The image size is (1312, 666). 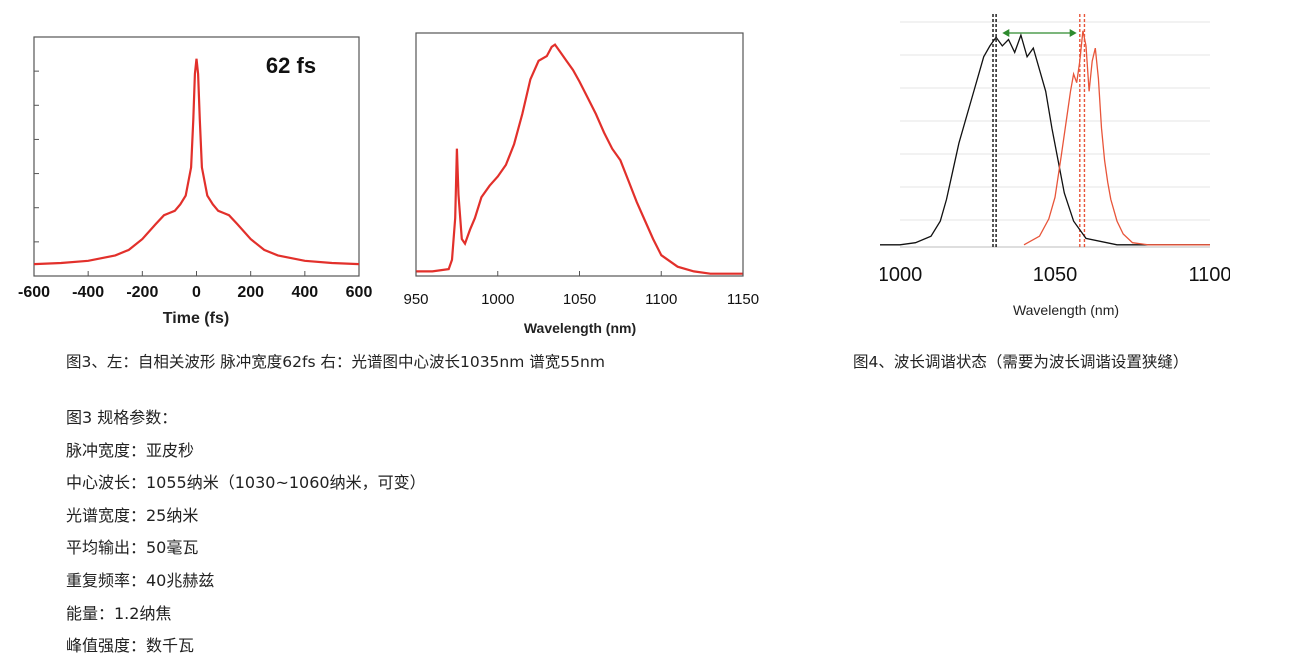 I want to click on spec-item: 峰值强度：数千瓦, so click(x=130, y=646).